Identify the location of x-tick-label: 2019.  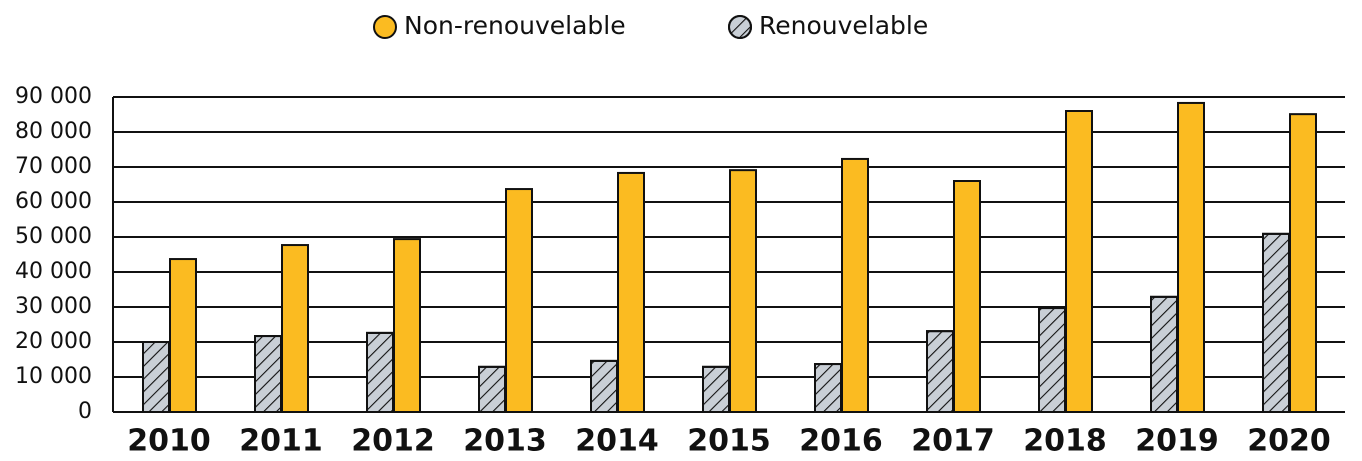
(1177, 441).